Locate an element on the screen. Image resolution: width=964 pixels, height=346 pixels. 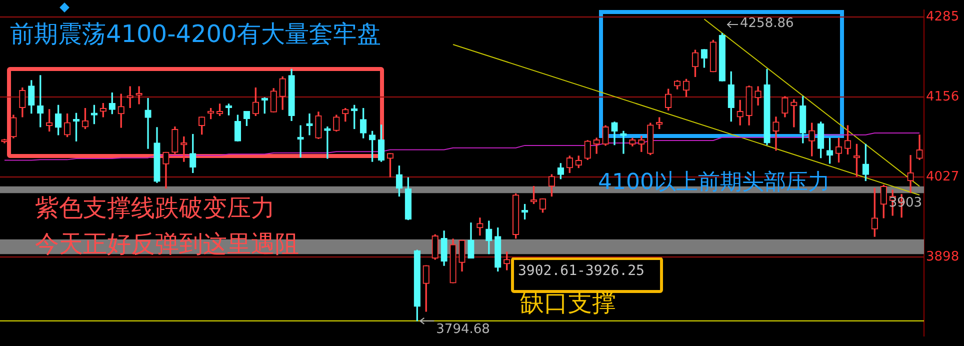
annotation: 紫色支撑线跌破变压力 is located at coordinates (155, 208).